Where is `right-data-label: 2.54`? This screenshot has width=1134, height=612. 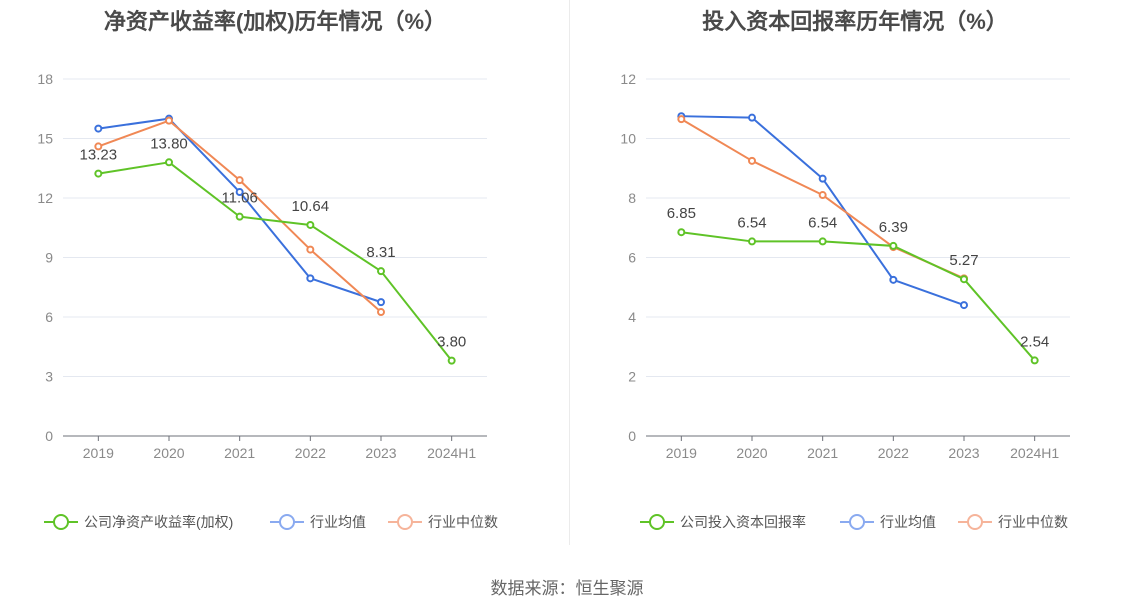 right-data-label: 2.54 is located at coordinates (1034, 341).